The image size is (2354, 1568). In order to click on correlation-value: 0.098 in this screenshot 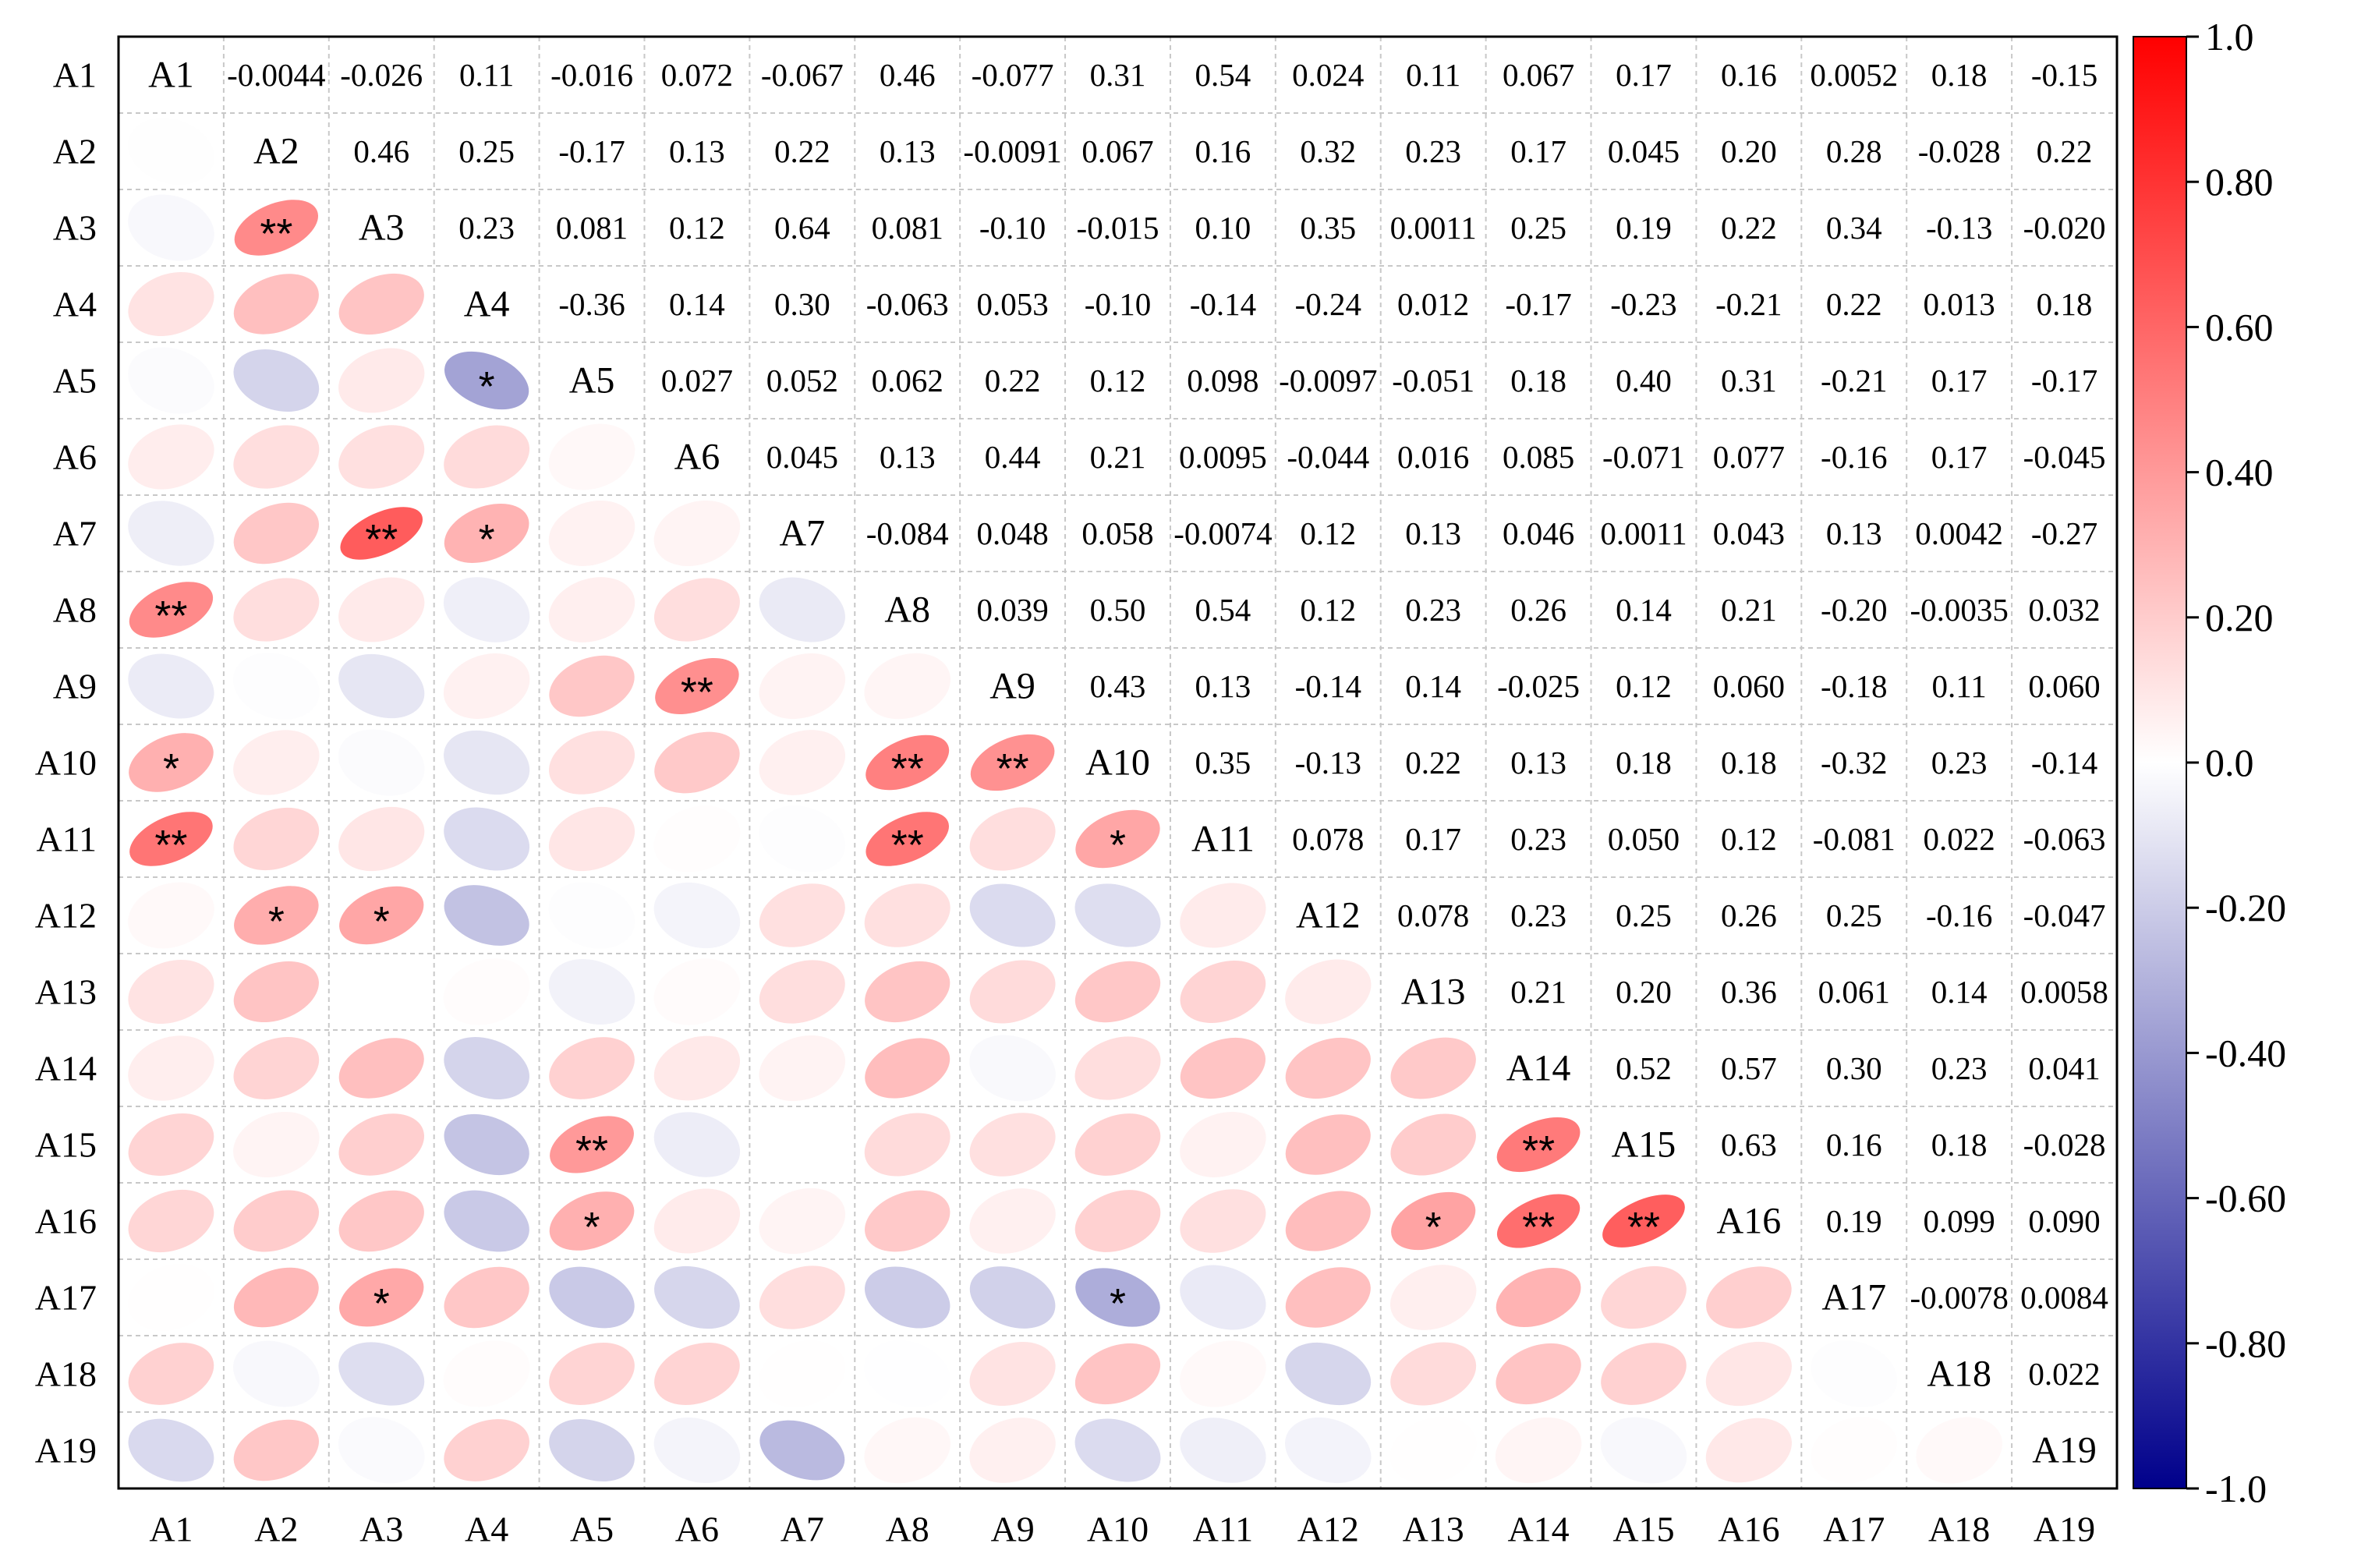, I will do `click(1222, 380)`.